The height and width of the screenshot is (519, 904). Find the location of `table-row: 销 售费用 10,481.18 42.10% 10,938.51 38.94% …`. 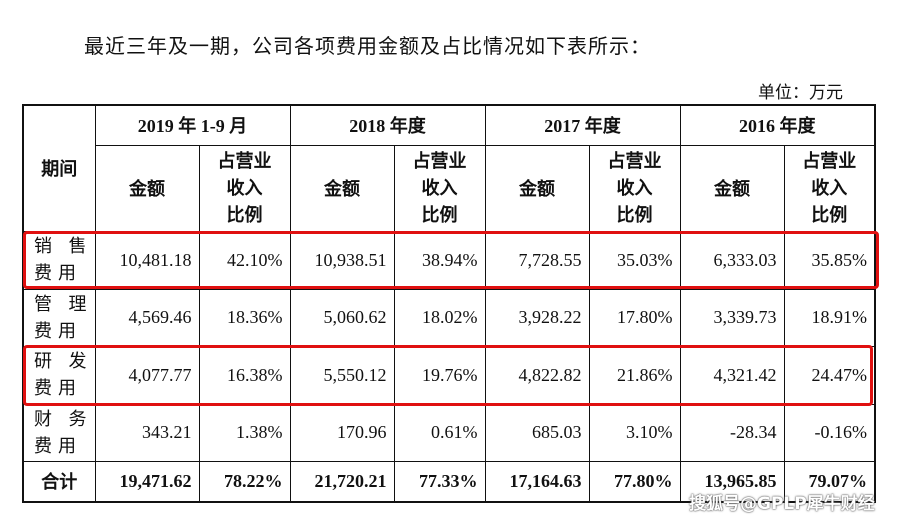

table-row: 销 售费用 10,481.18 42.10% 10,938.51 38.94% … is located at coordinates (449, 260).